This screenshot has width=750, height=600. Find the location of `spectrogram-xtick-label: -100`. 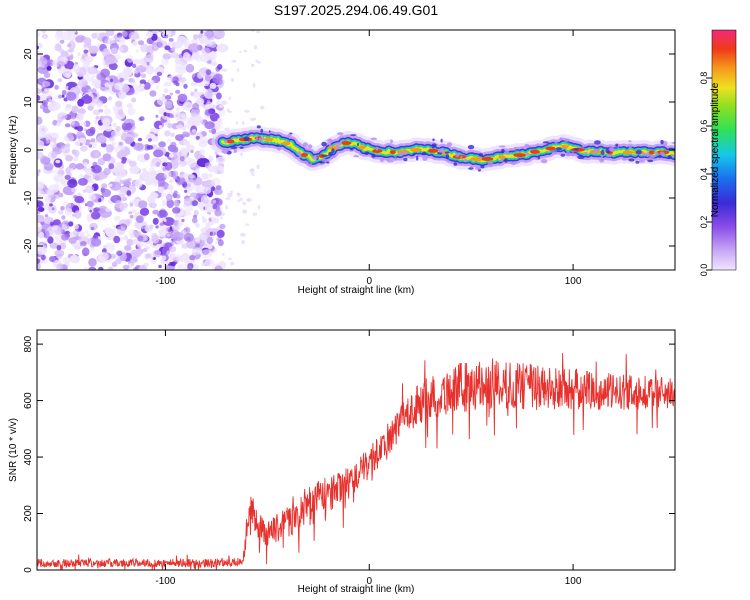

spectrogram-xtick-label: -100 is located at coordinates (165, 281).